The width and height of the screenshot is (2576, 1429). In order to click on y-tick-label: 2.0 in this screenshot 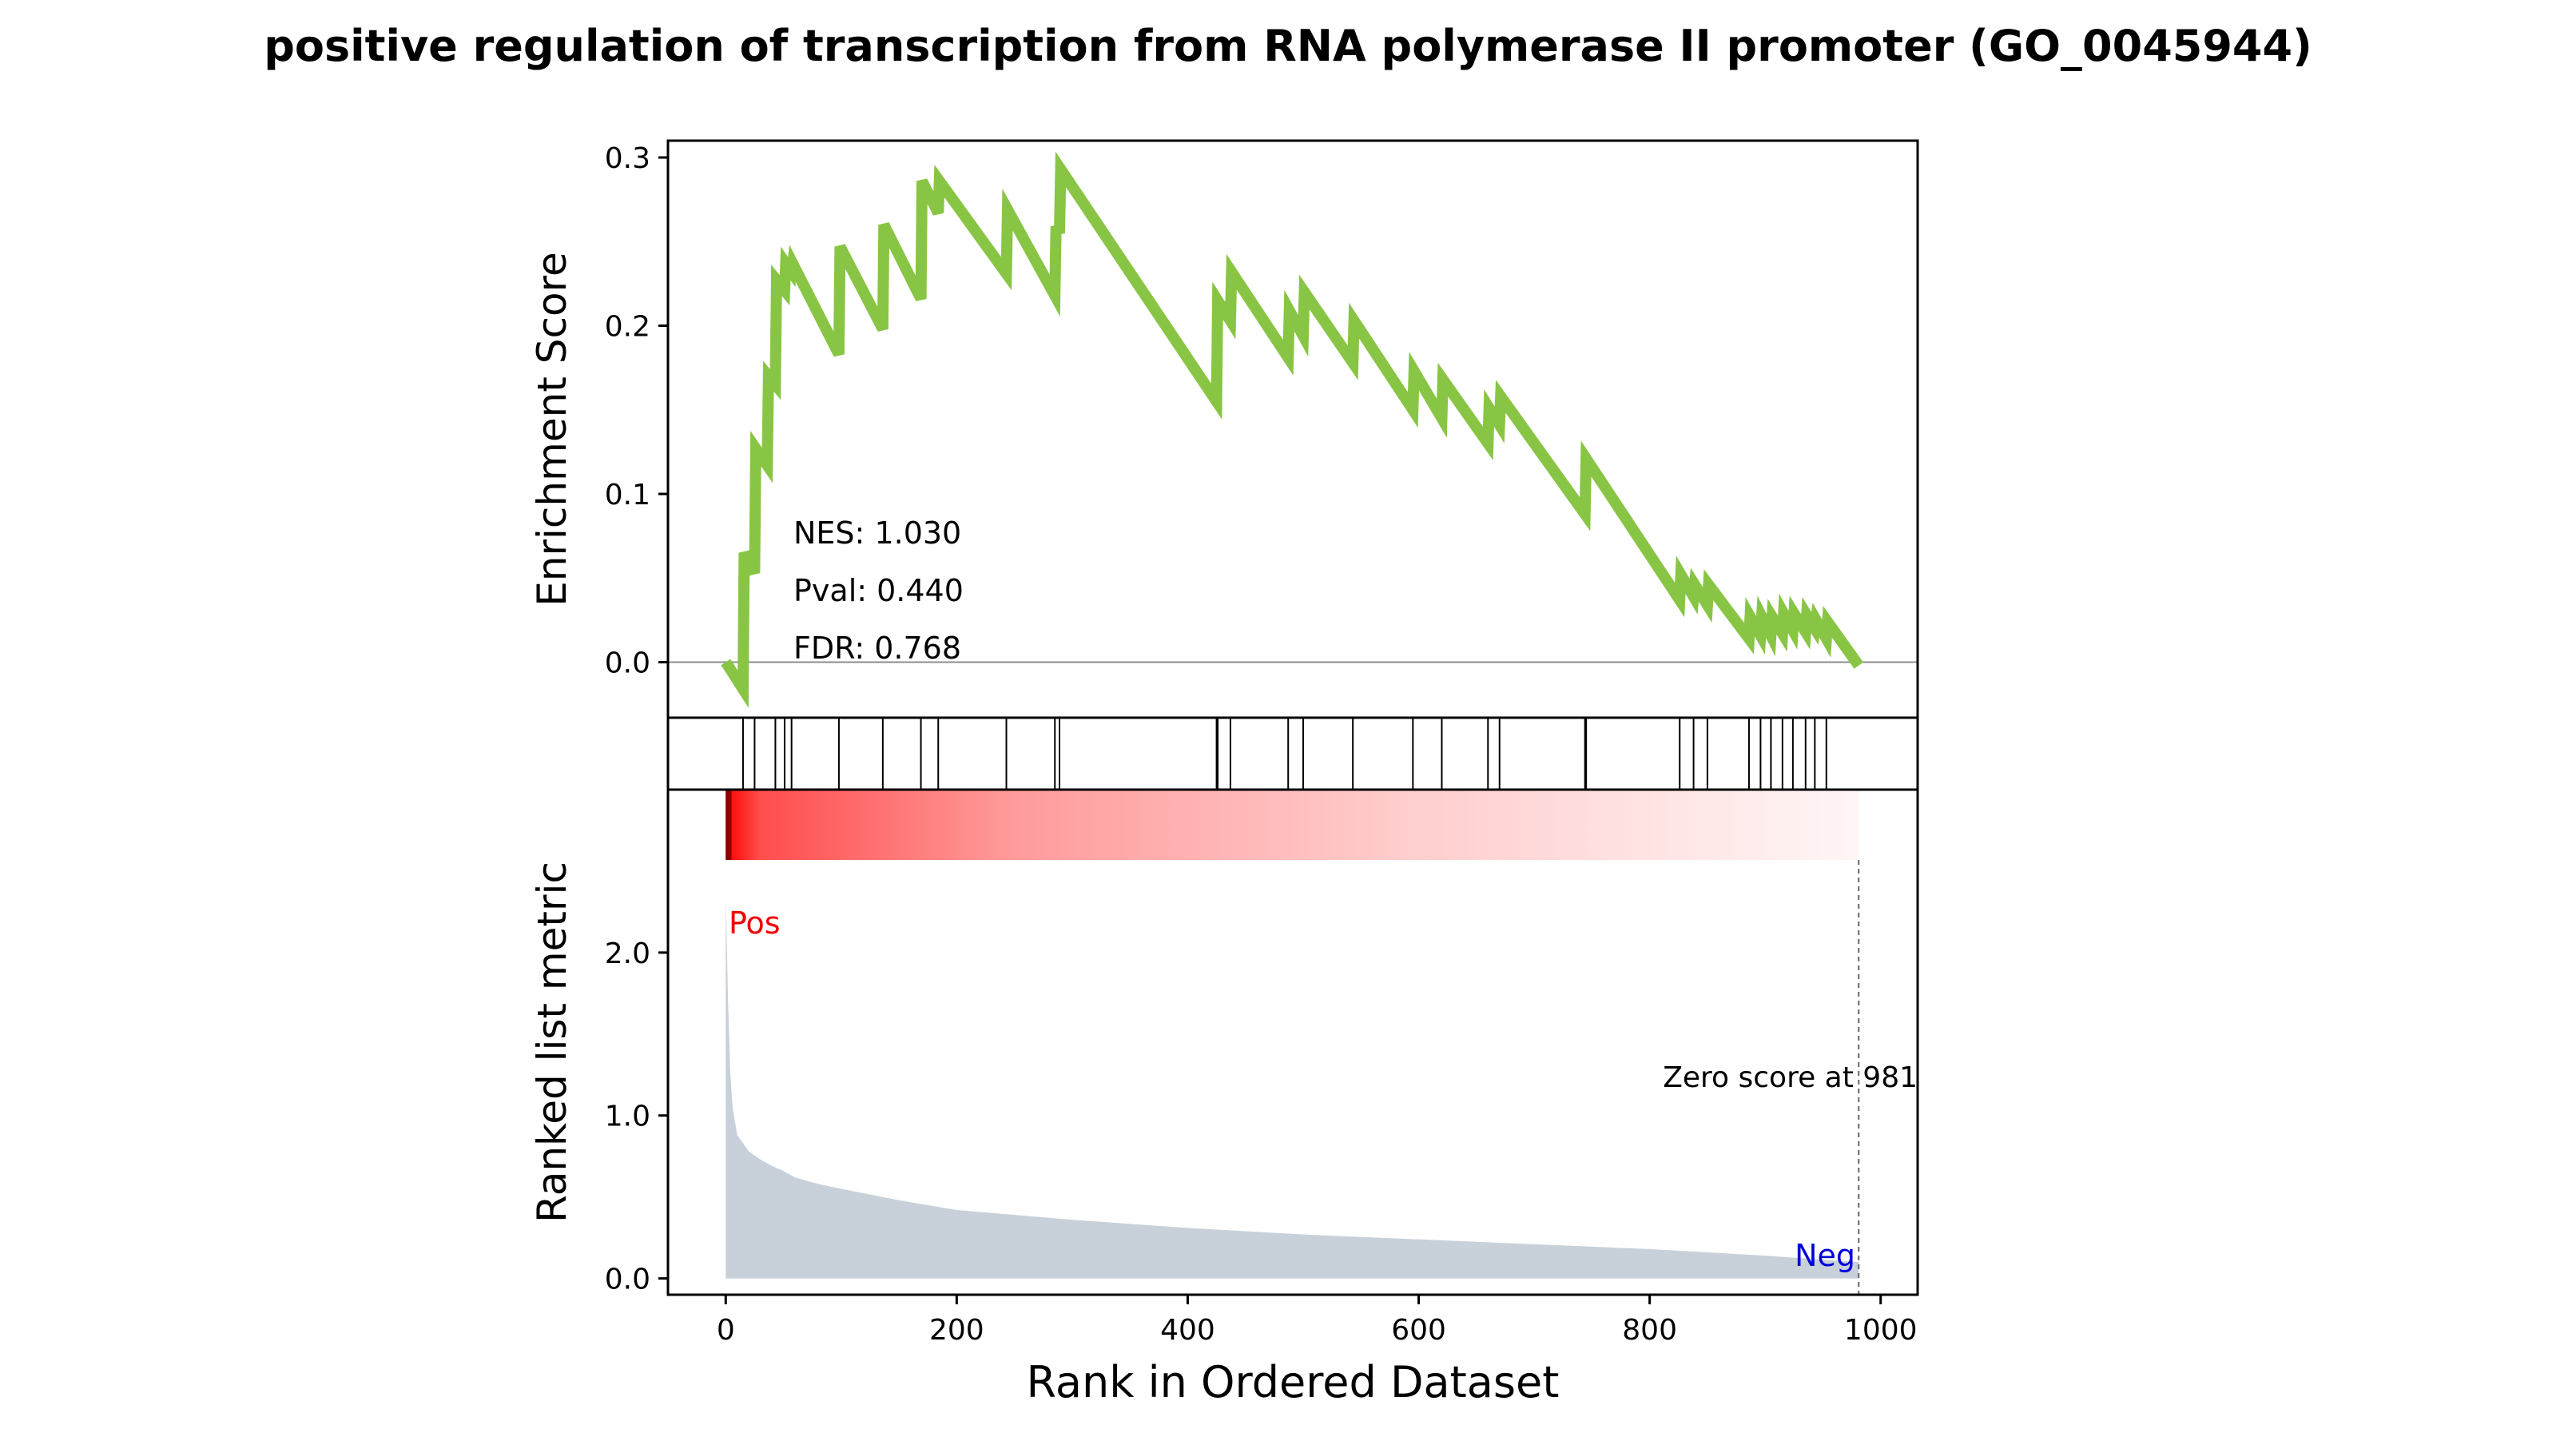, I will do `click(627, 953)`.